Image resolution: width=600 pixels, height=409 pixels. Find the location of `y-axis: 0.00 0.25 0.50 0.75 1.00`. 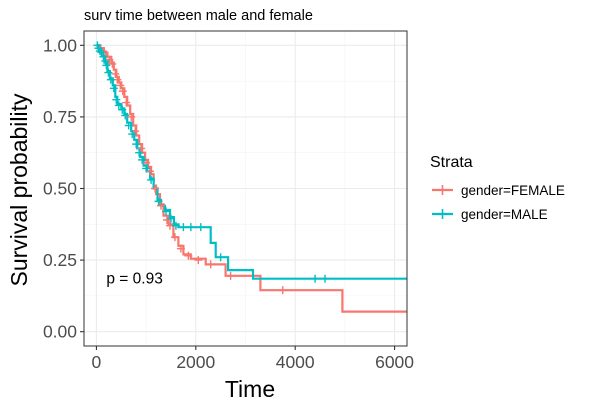

y-axis: 0.00 0.25 0.50 0.75 1.00 is located at coordinates (63, 188).